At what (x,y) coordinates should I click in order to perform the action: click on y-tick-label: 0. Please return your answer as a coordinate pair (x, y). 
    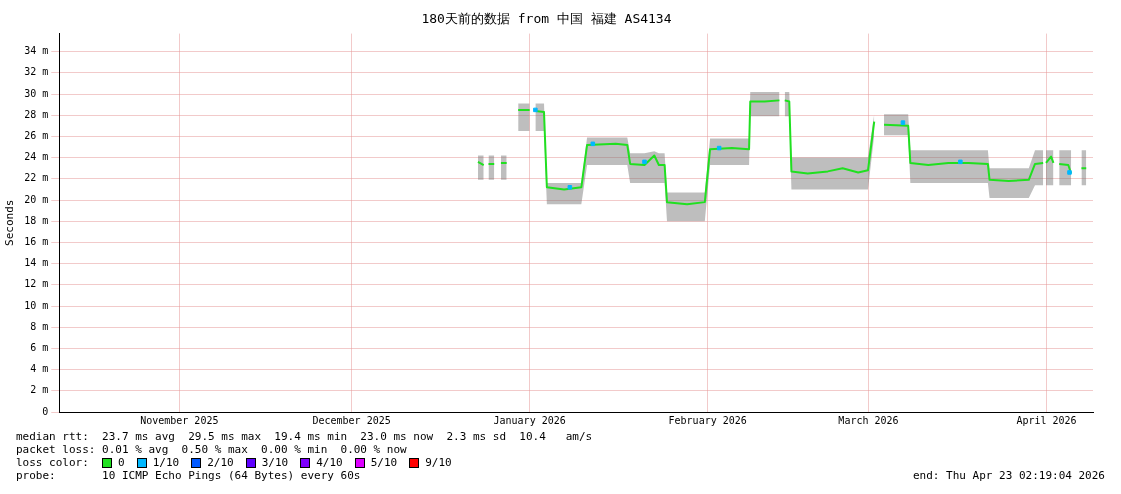
    Looking at the image, I should click on (45, 411).